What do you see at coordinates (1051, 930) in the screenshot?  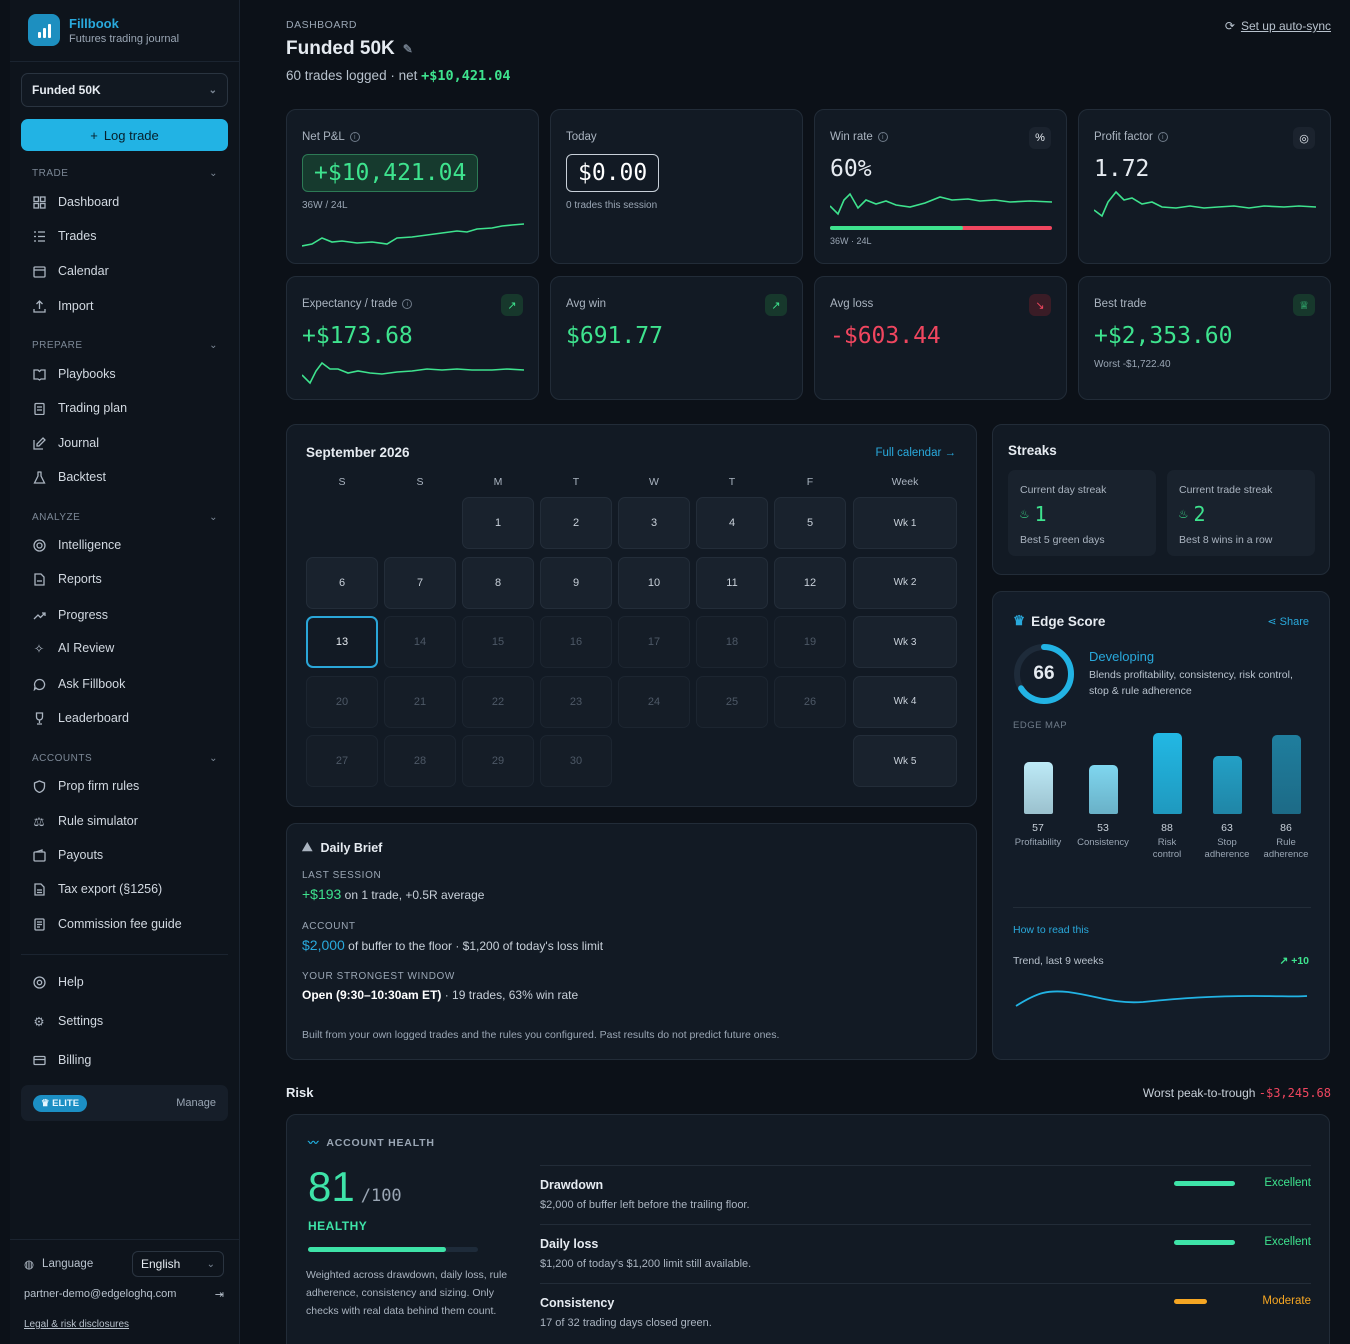 I see `how-to-read-link: How to read this` at bounding box center [1051, 930].